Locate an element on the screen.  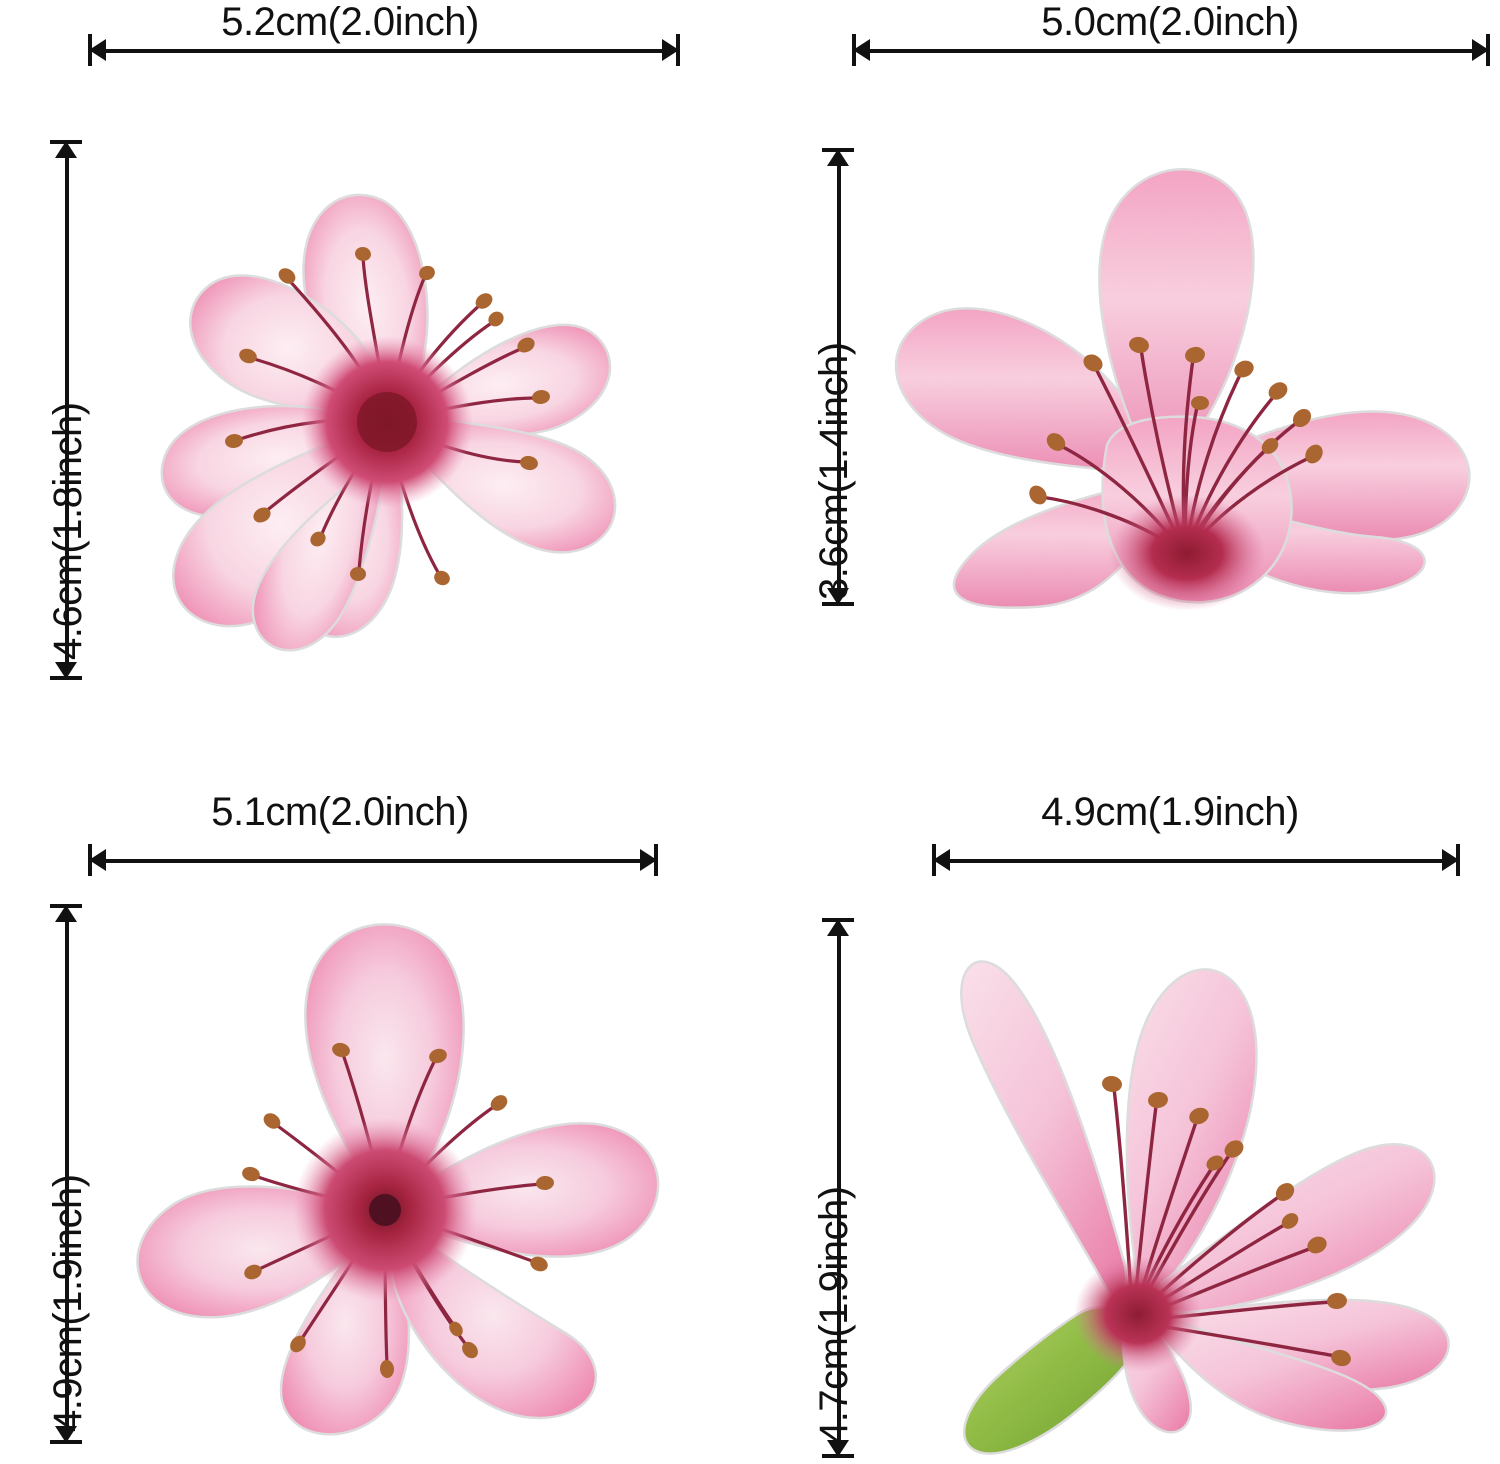
width-label-bottom-left: 5.1cm(2.0inch) is located at coordinates (340, 812).